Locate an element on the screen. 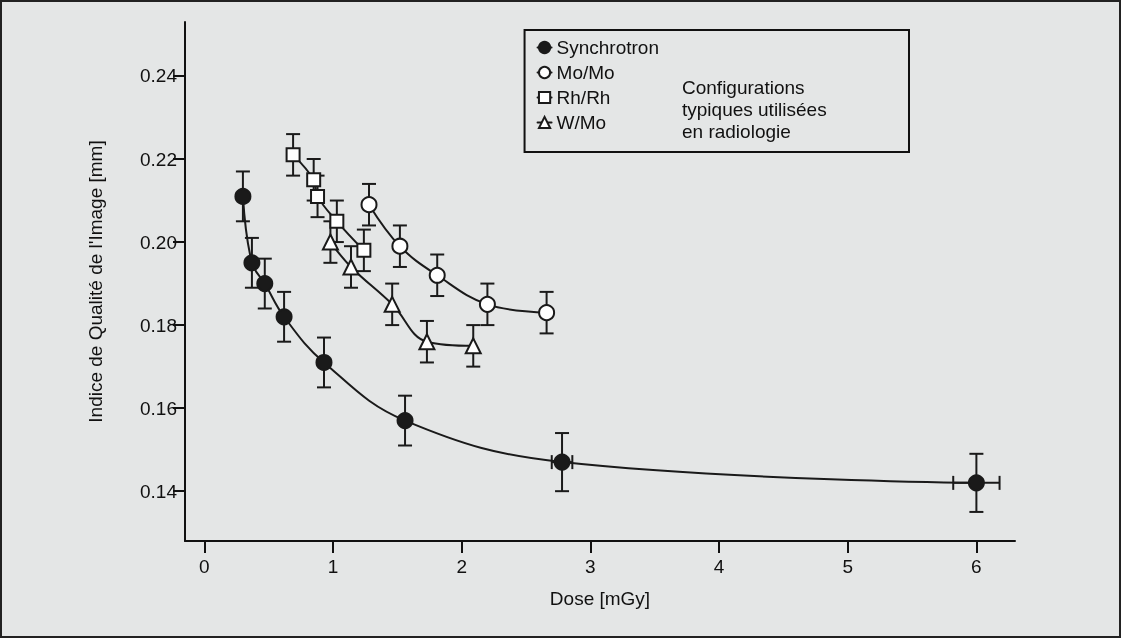  y-axis-title: Indice de Qualité de l'Image [mm] is located at coordinates (95, 281).